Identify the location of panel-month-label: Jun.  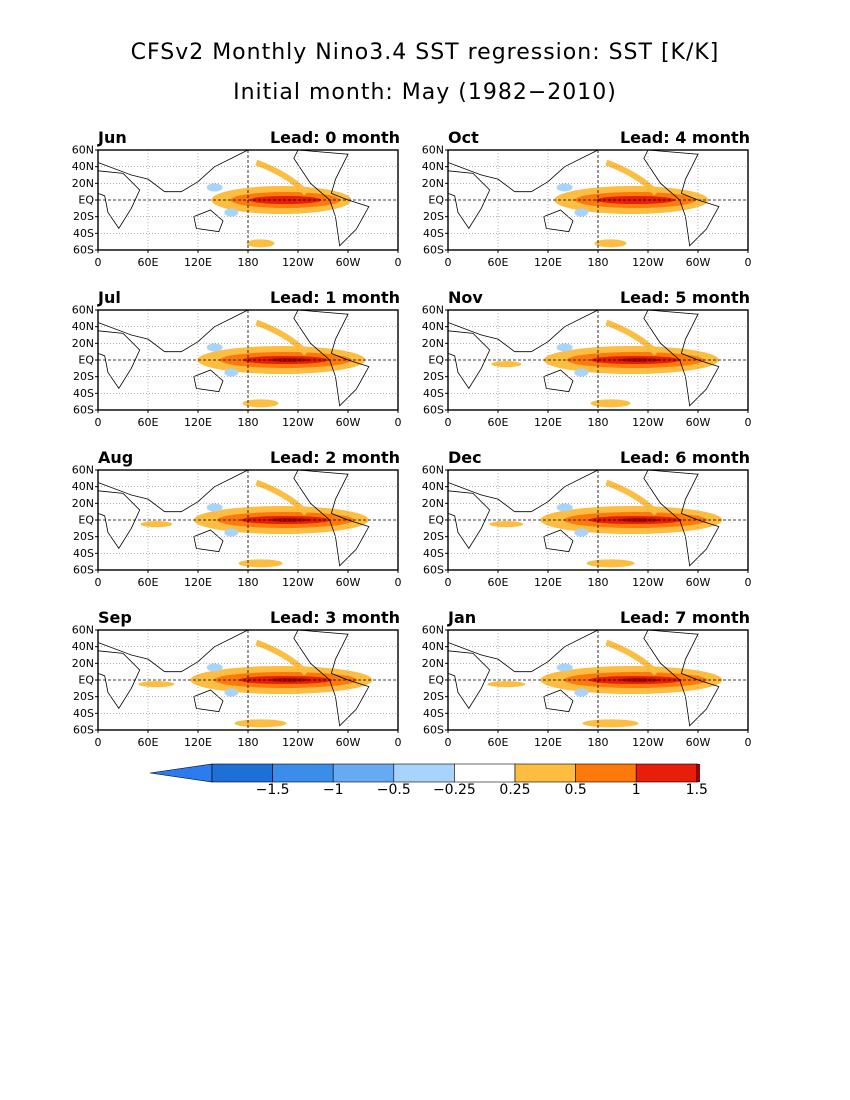
(112, 137).